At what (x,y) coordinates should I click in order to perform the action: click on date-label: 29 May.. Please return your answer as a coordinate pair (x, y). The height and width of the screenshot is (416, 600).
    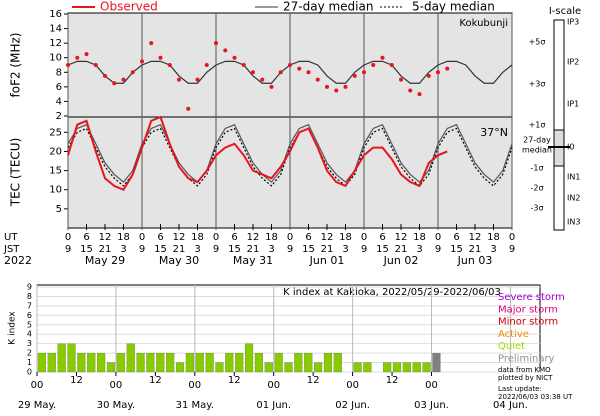
    Looking at the image, I should click on (37, 405).